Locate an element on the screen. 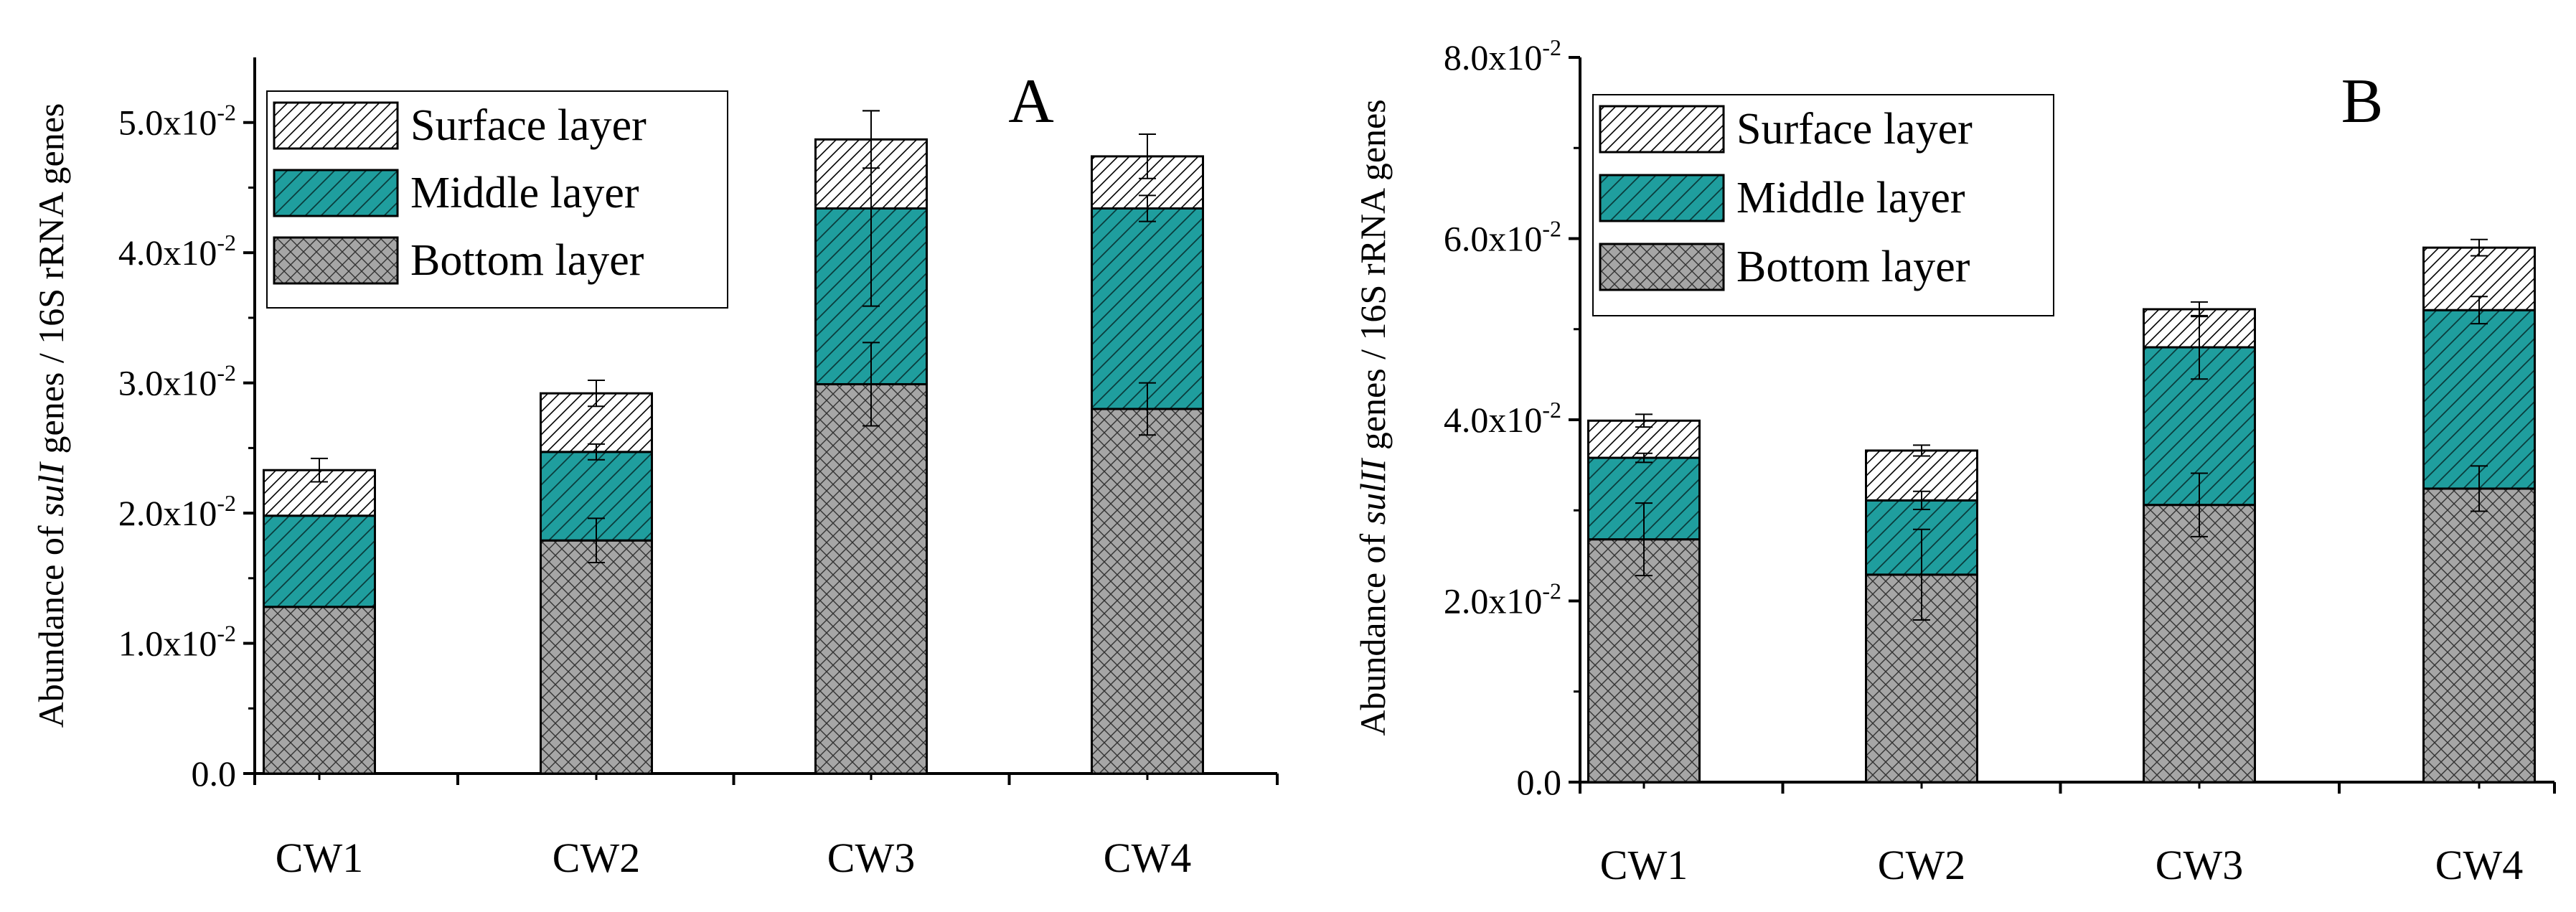  panel-label: B is located at coordinates (2362, 101).